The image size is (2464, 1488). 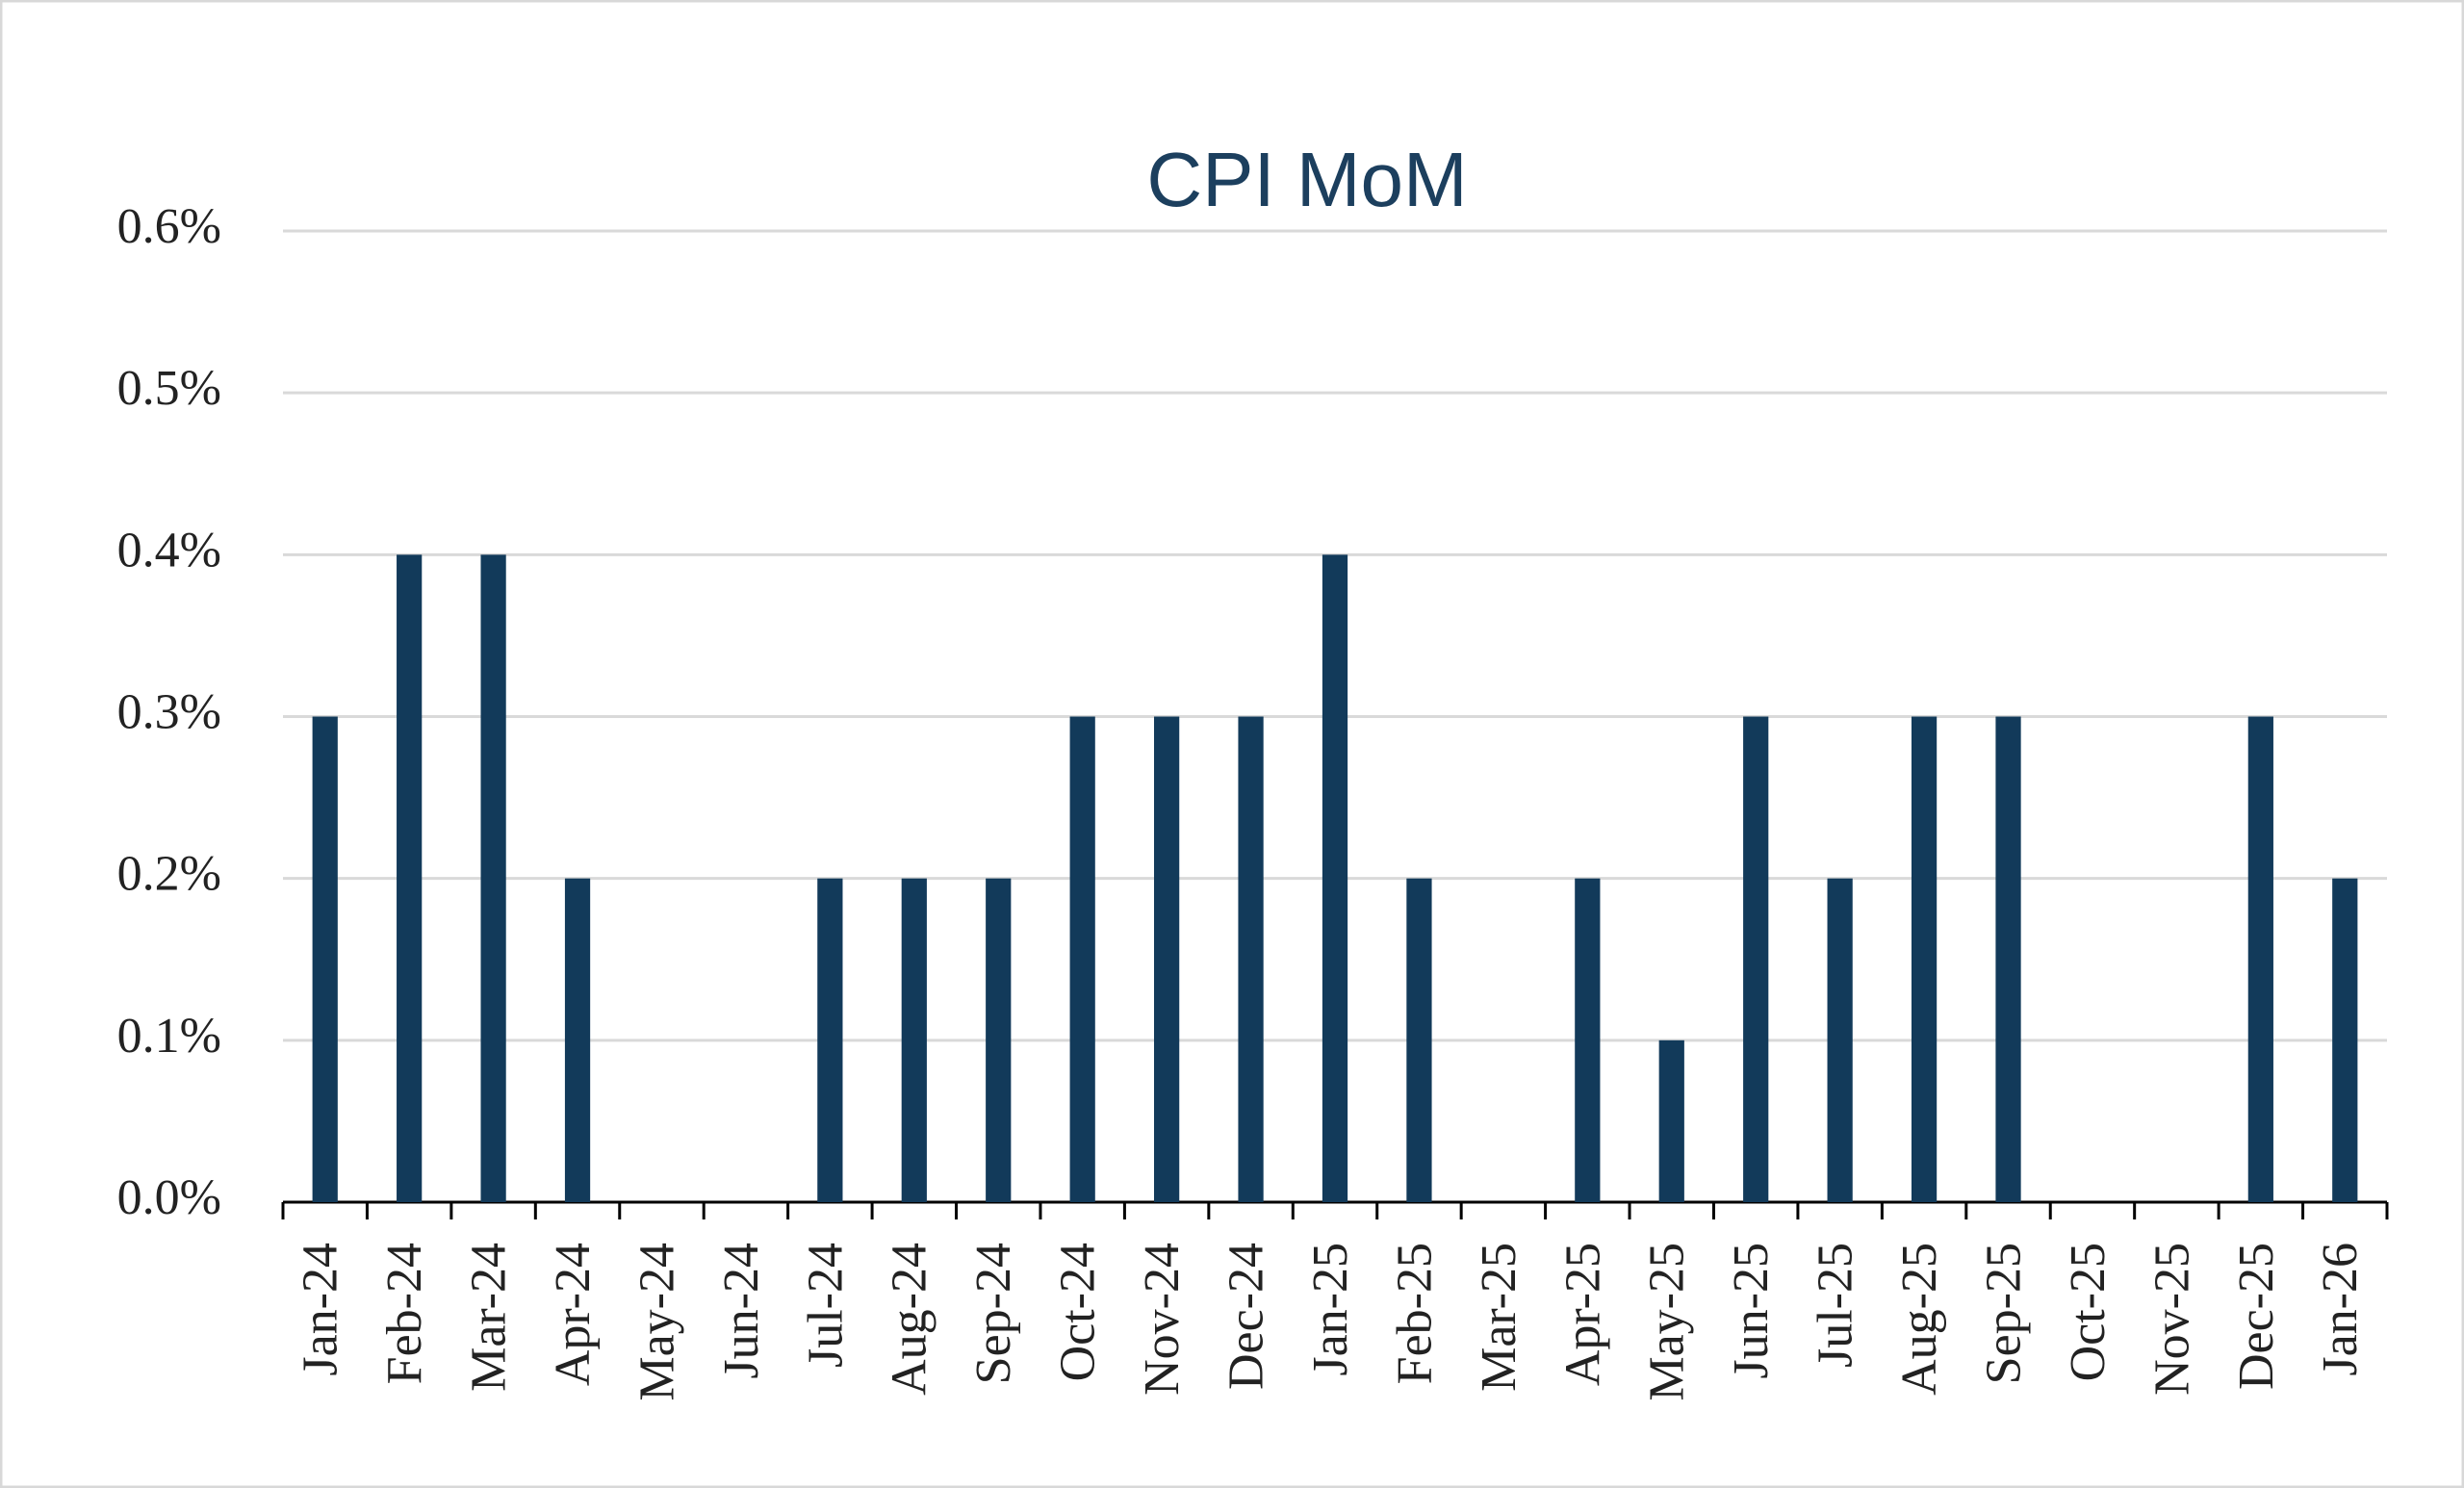 What do you see at coordinates (993, 1313) in the screenshot?
I see `x-tick-label: Sep-24` at bounding box center [993, 1313].